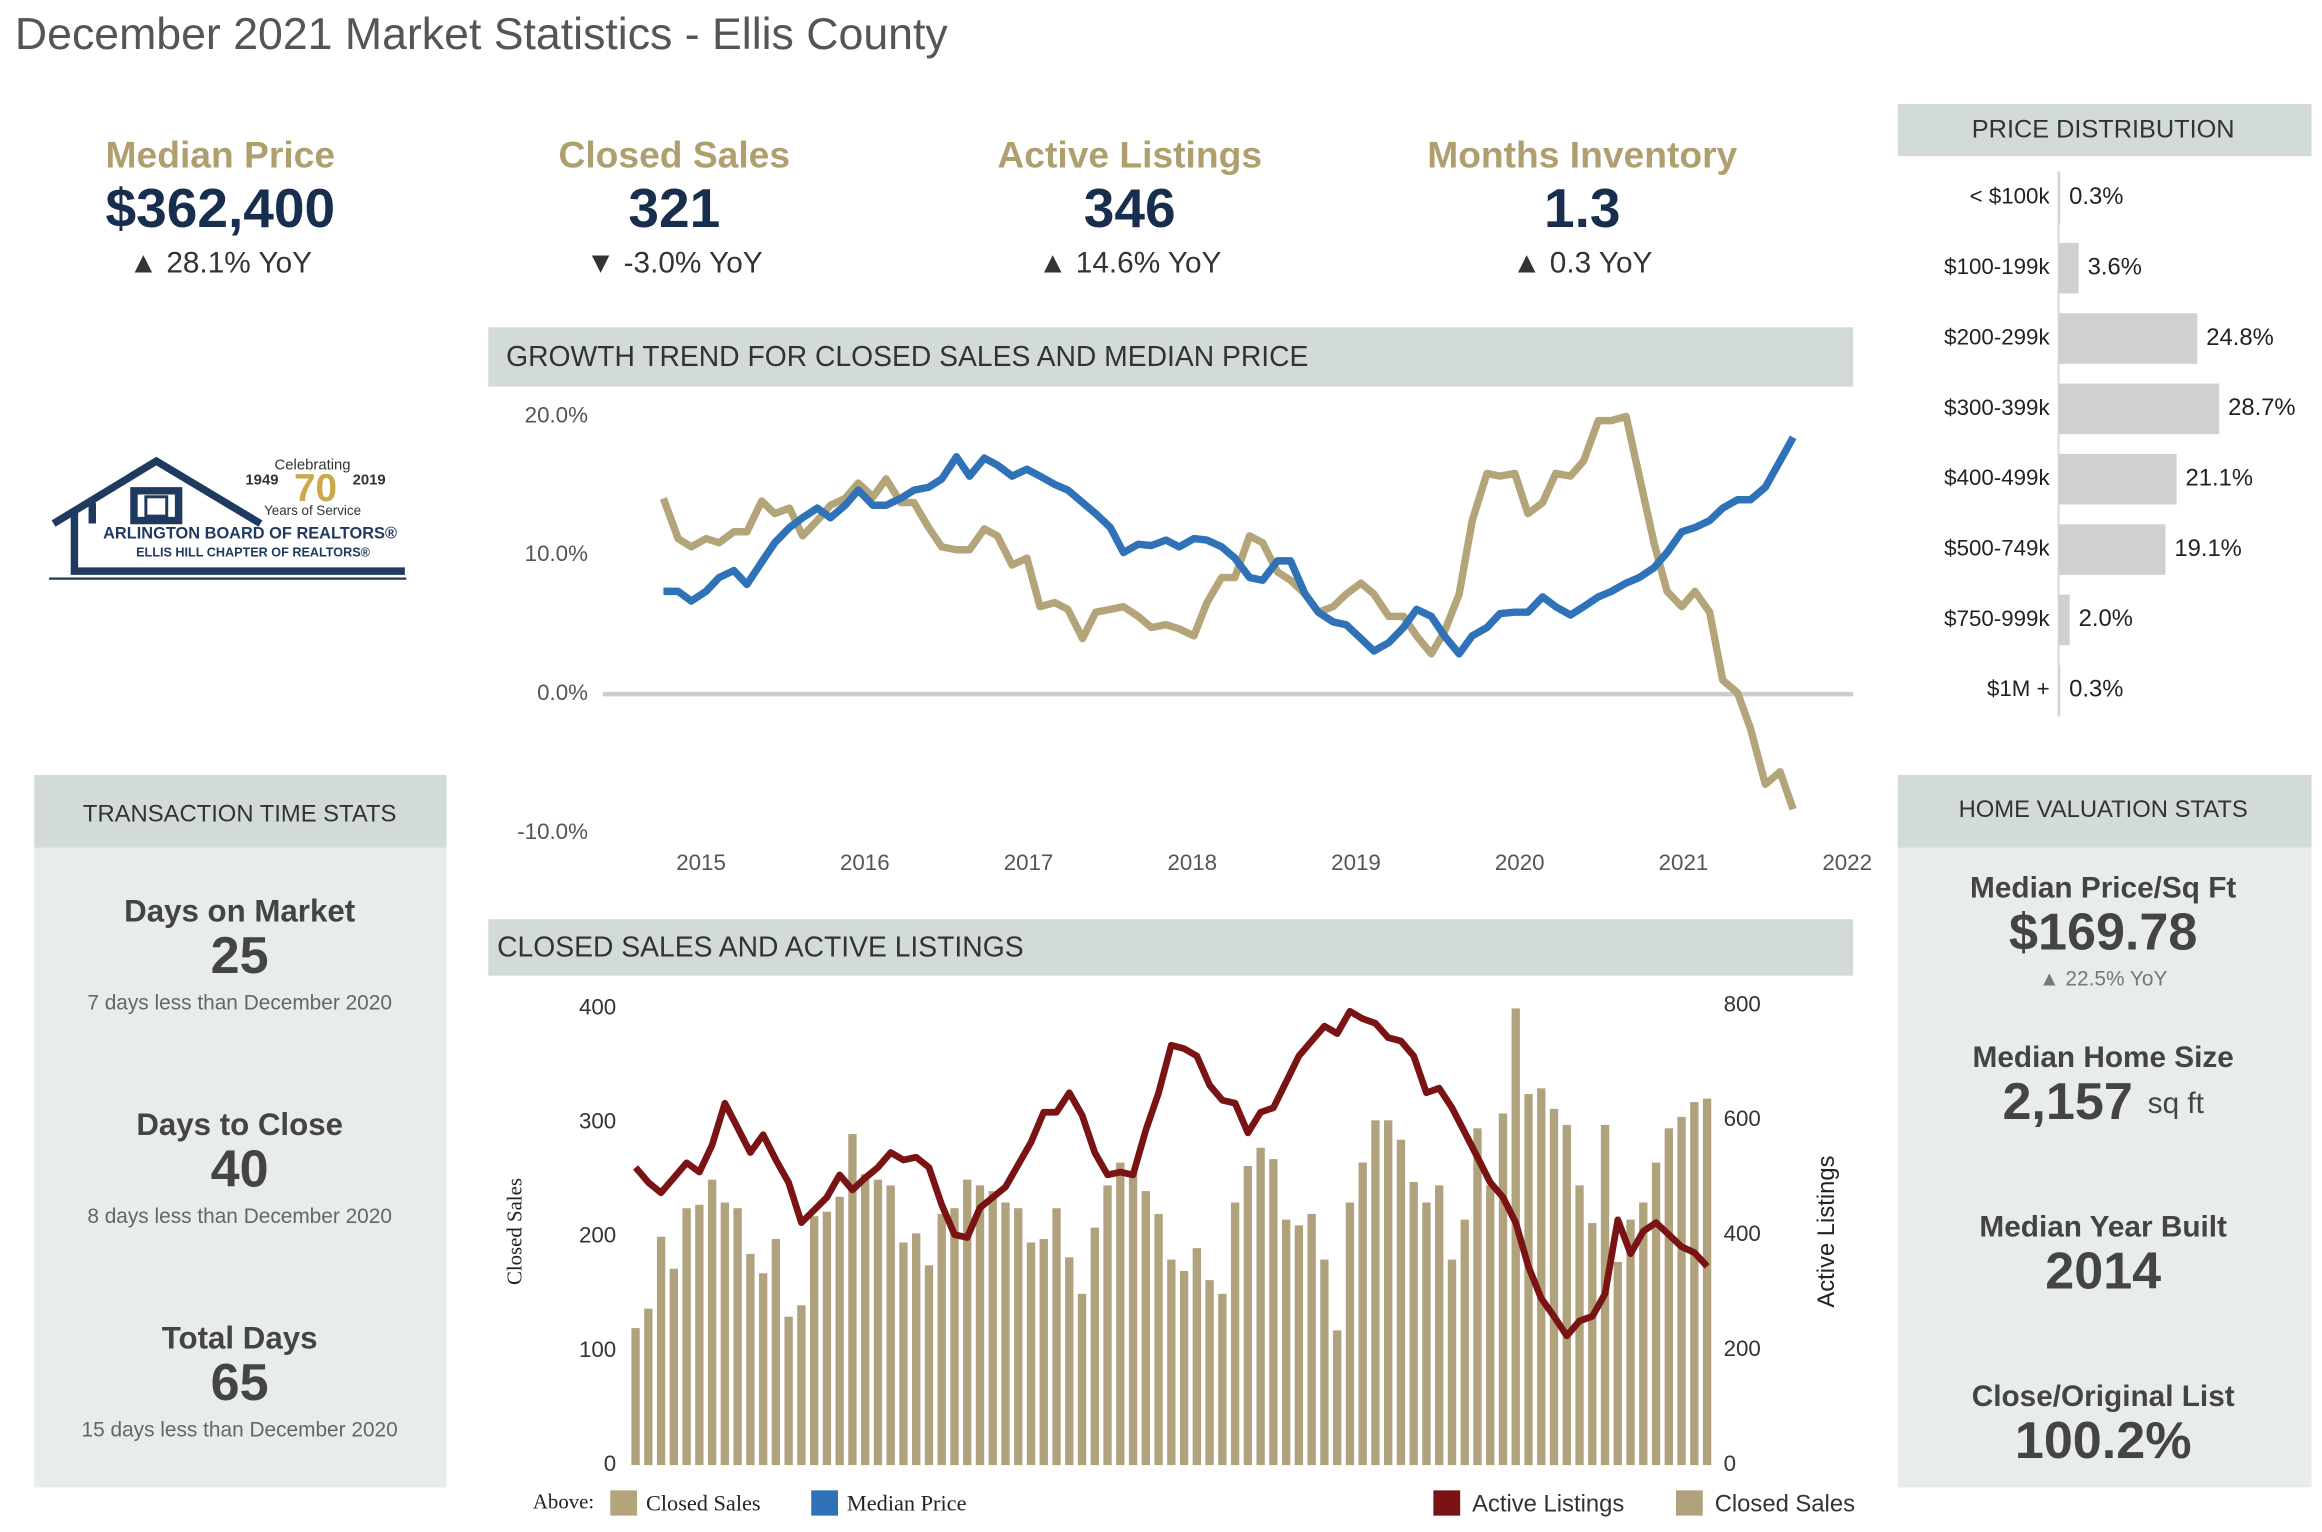  What do you see at coordinates (703, 1502) in the screenshot?
I see `legend-entry: Closed Sales` at bounding box center [703, 1502].